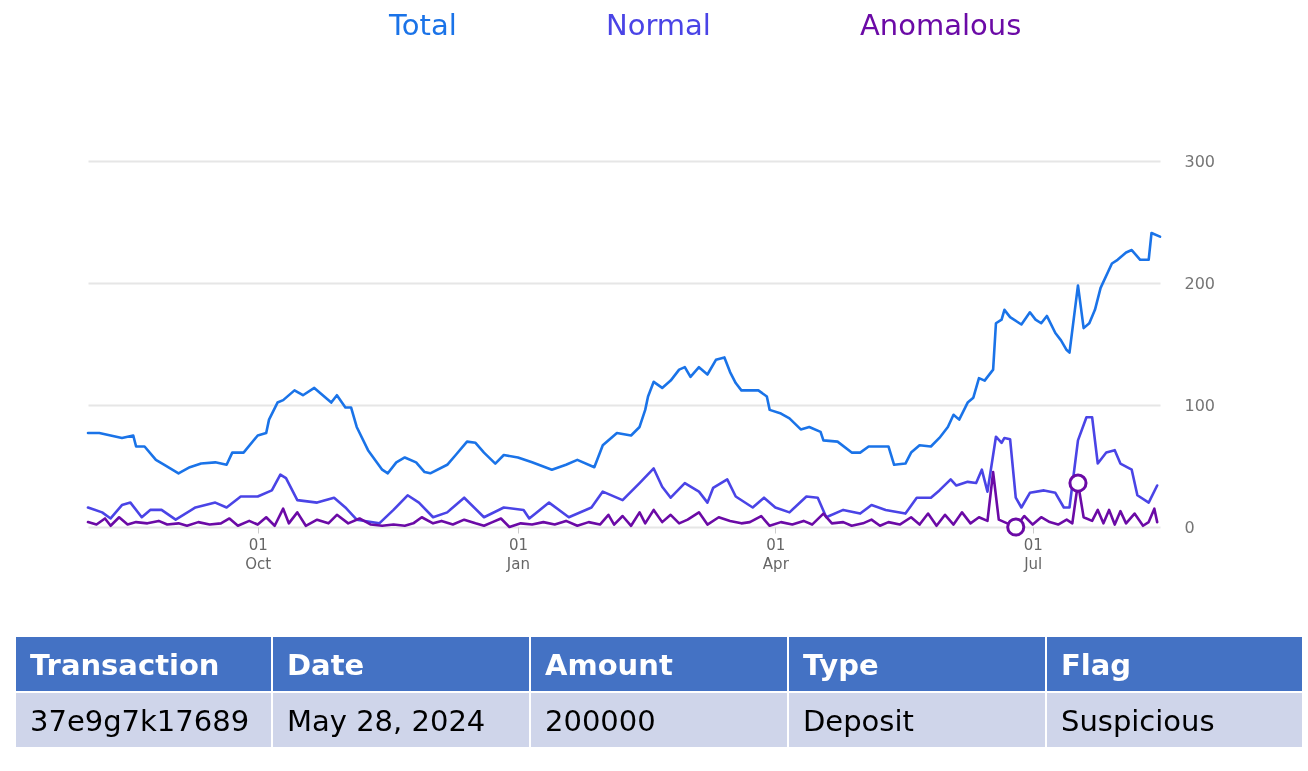  I want to click on text: 37e9g7k17689, so click(143, 720).